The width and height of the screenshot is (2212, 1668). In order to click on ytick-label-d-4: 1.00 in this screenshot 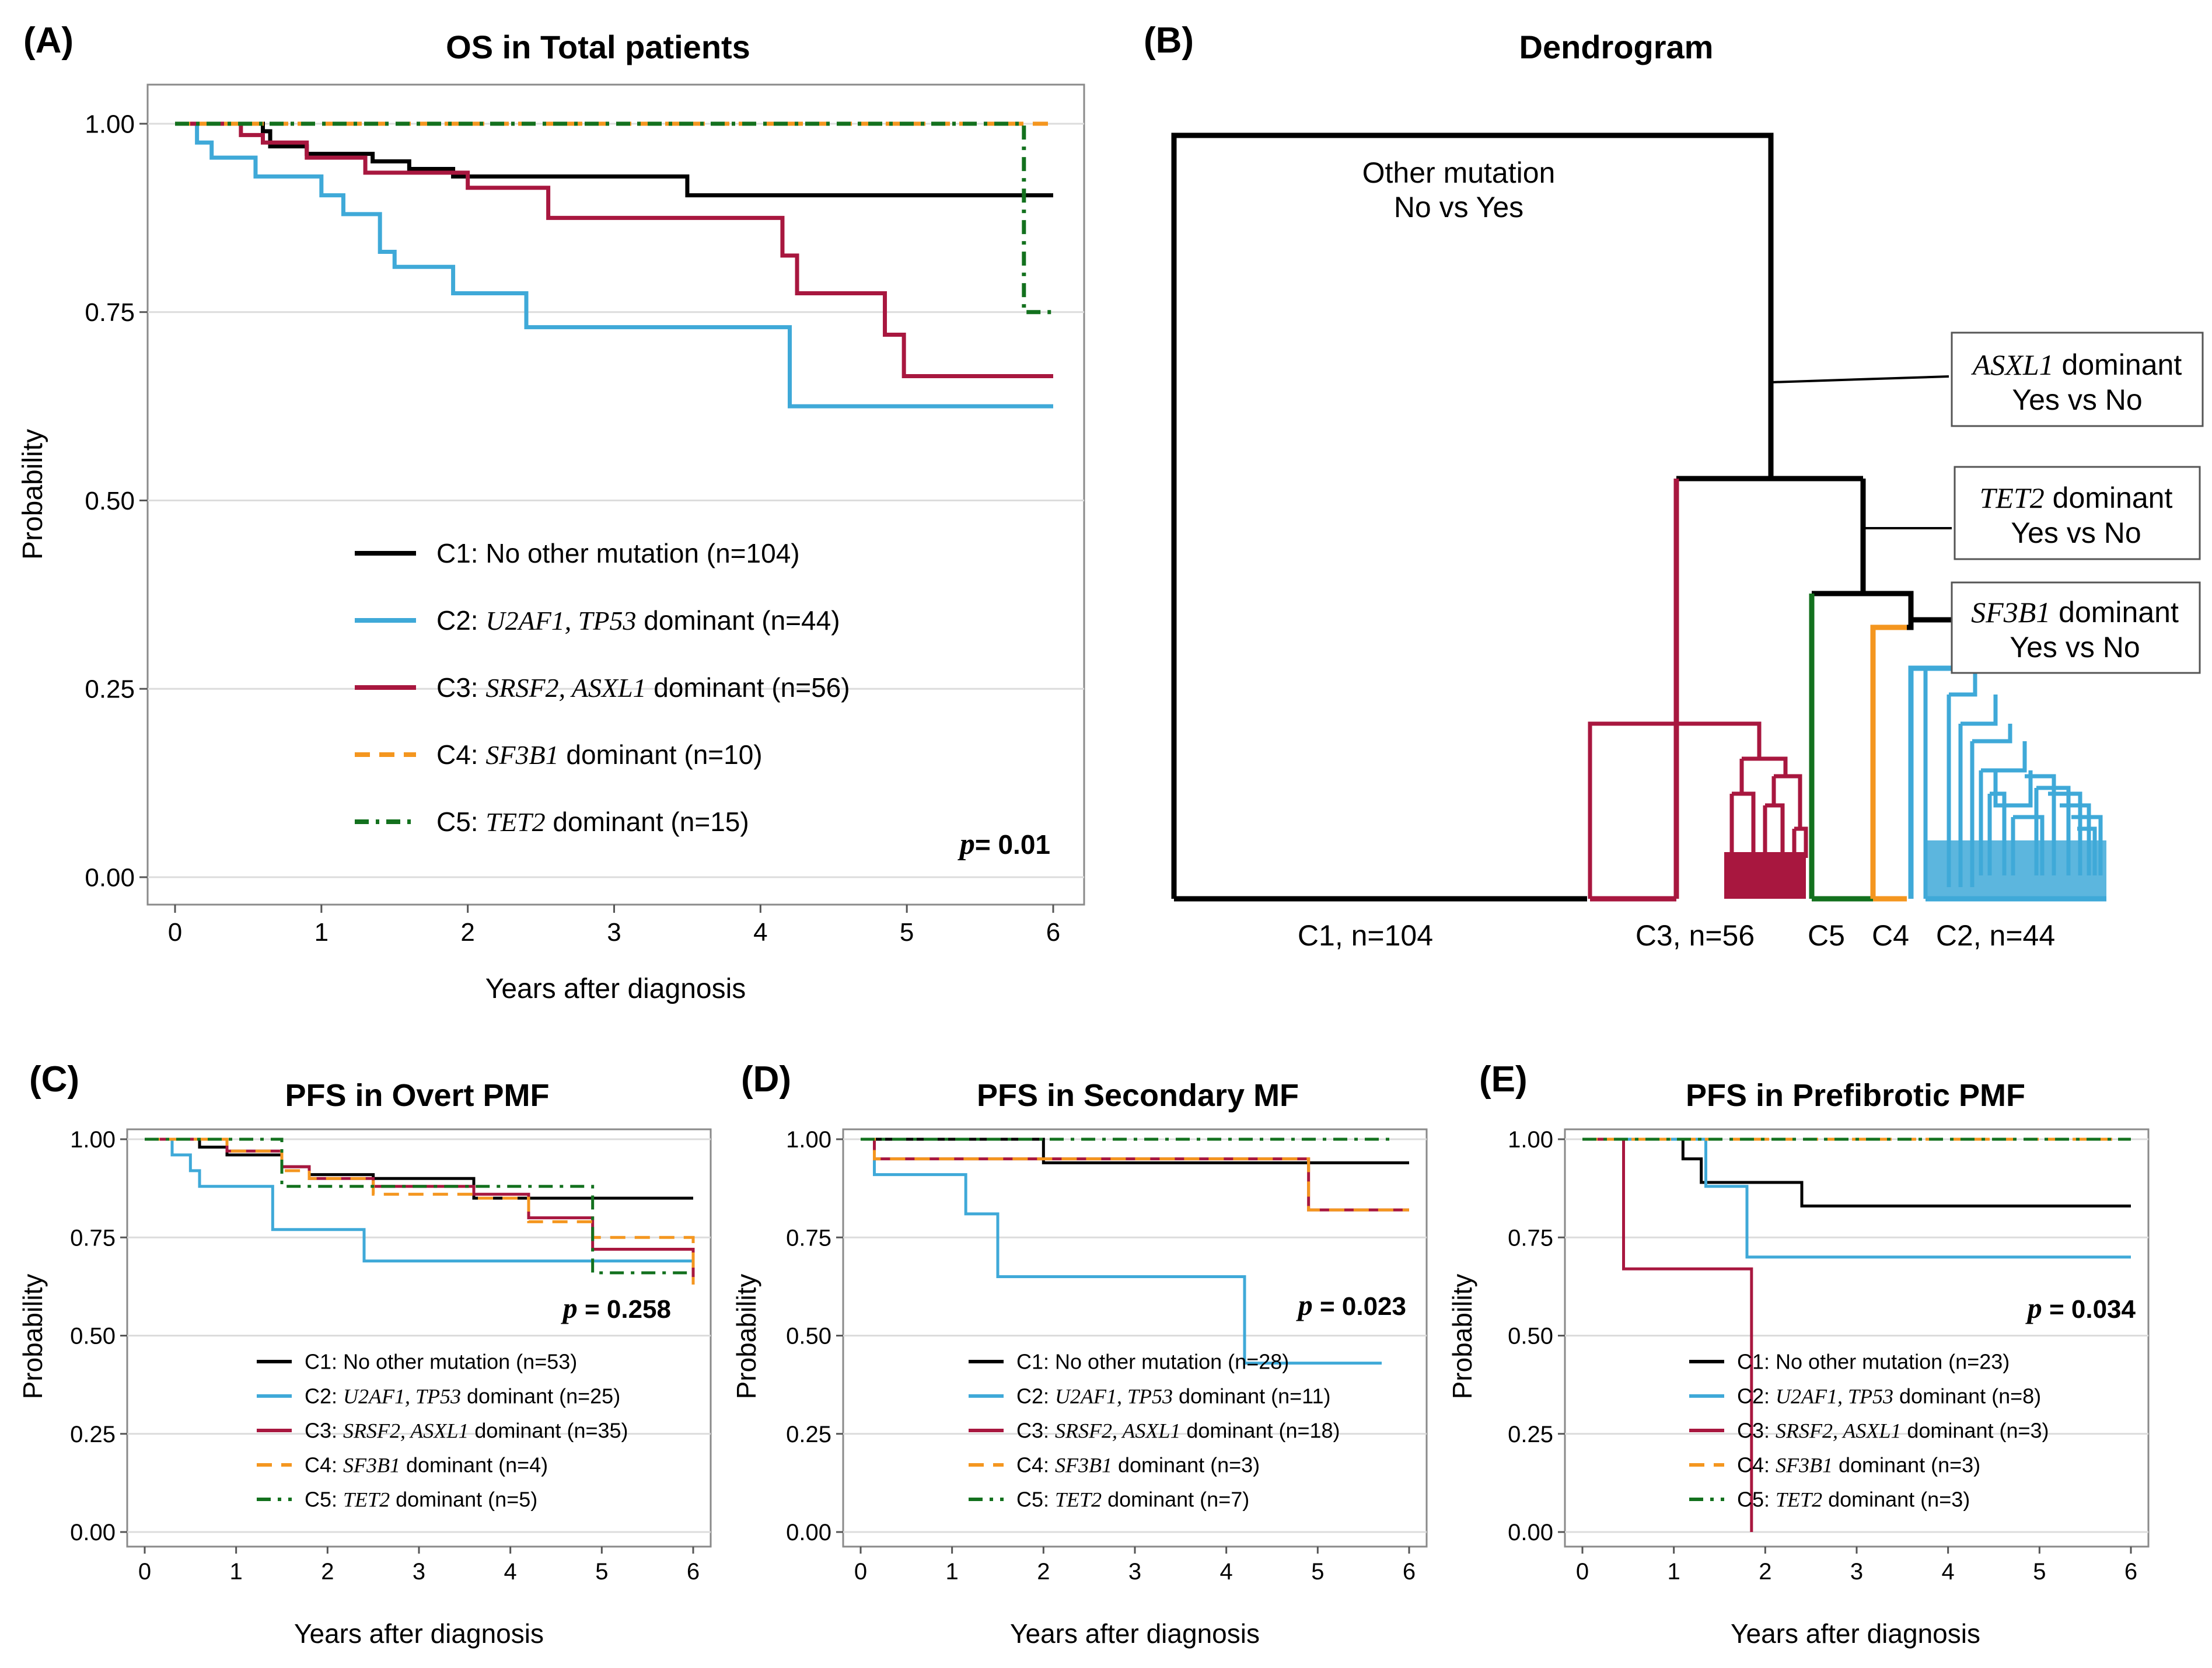, I will do `click(808, 1140)`.